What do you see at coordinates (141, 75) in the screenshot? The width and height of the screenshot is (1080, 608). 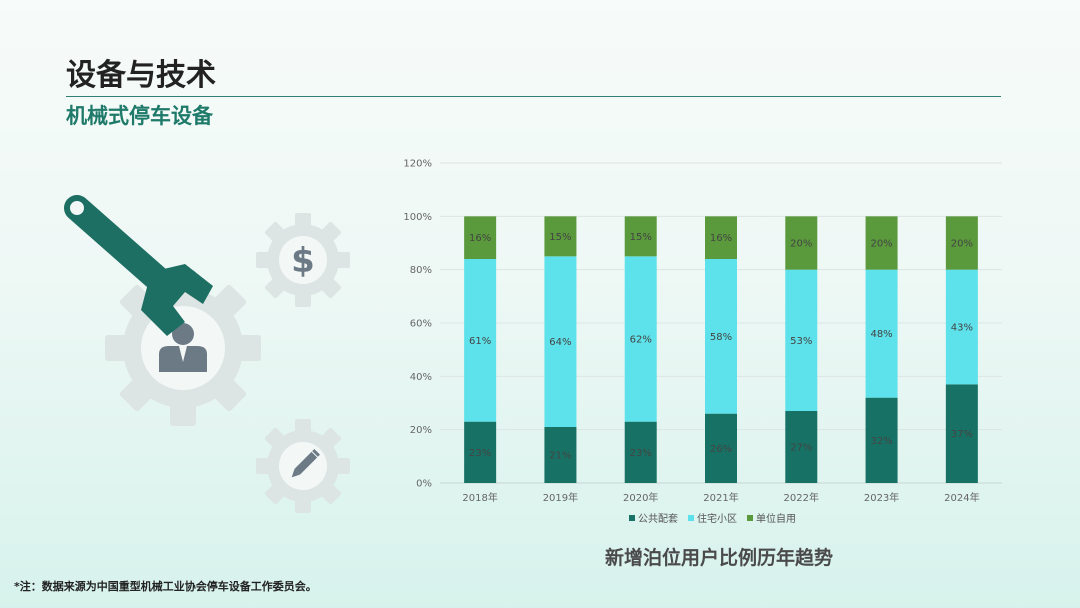 I see `page-title: 设备与技术` at bounding box center [141, 75].